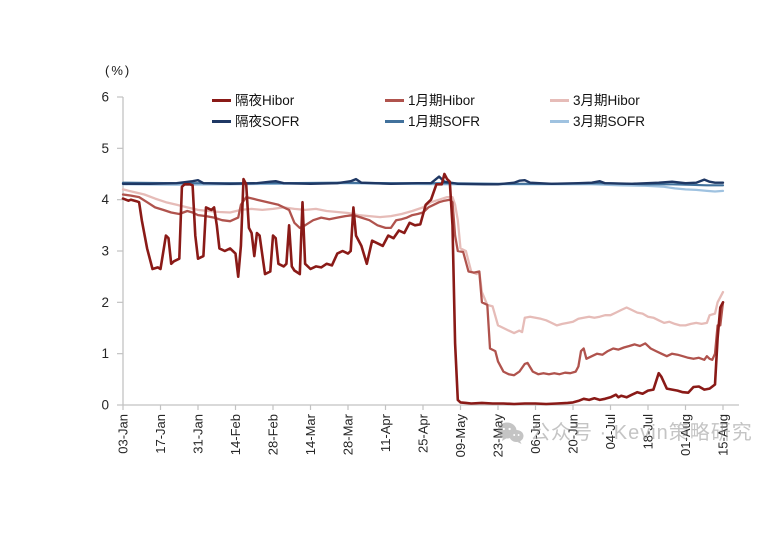 This screenshot has height=555, width=774. What do you see at coordinates (348, 434) in the screenshot?
I see `x-axis-tick-label: 28-Mar` at bounding box center [348, 434].